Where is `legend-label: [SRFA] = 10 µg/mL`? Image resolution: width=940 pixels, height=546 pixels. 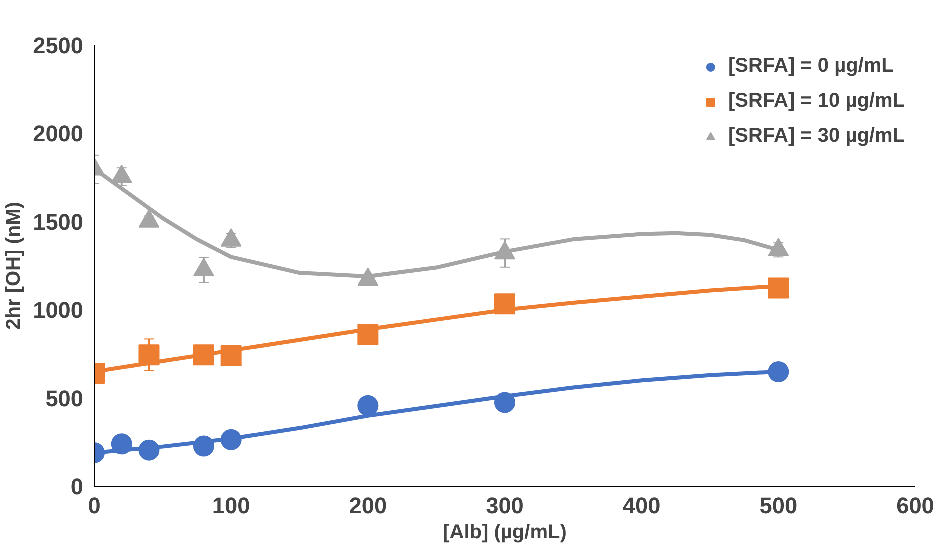 legend-label: [SRFA] = 10 µg/mL is located at coordinates (816, 101).